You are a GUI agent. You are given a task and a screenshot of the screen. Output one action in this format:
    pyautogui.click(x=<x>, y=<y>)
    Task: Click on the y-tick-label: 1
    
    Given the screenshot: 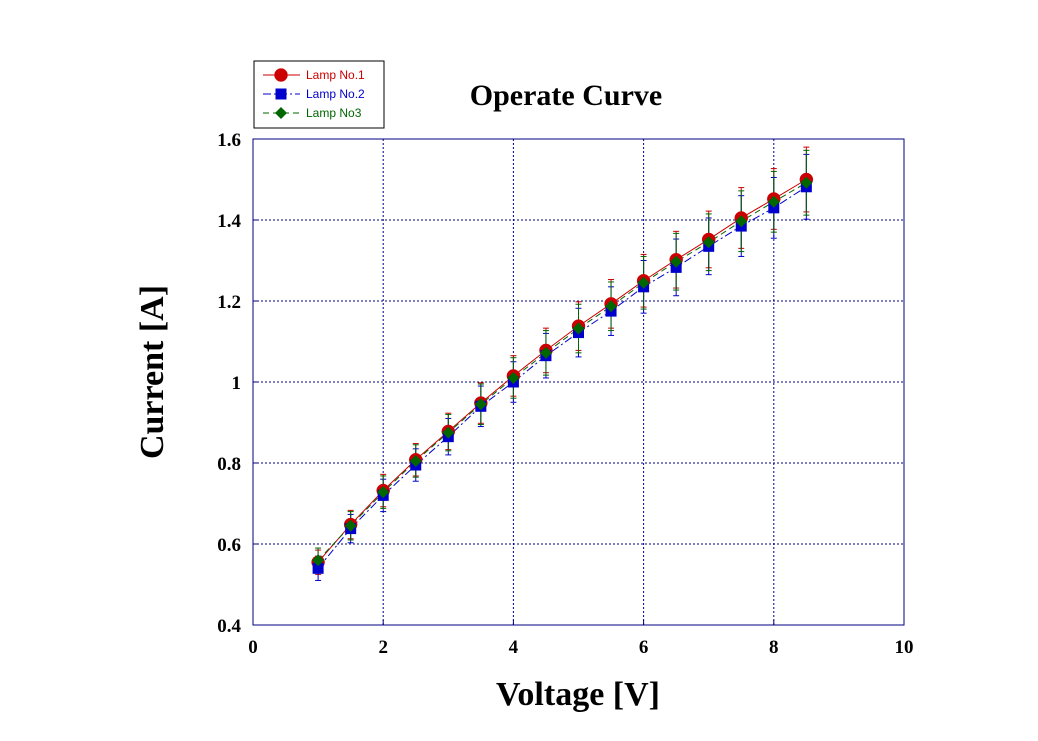 What is the action you would take?
    pyautogui.click(x=237, y=383)
    